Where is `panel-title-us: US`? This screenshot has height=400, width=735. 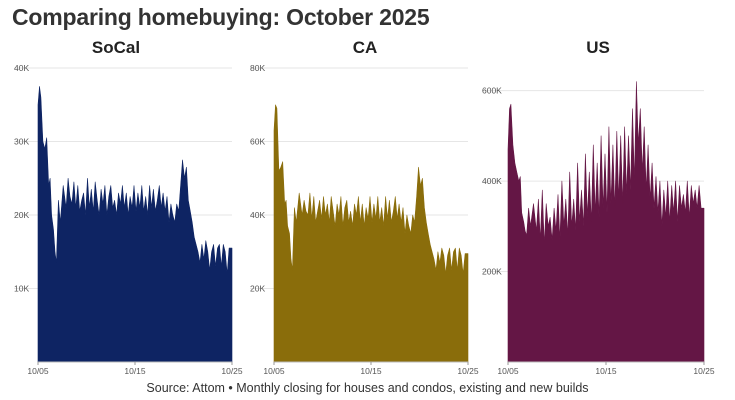
panel-title-us: US is located at coordinates (598, 47).